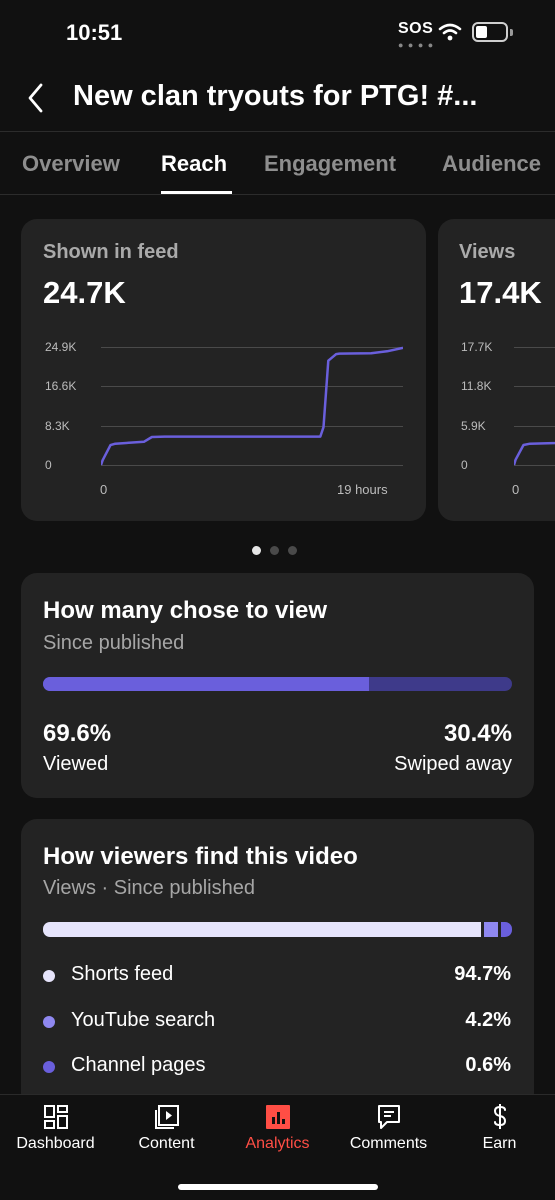 The width and height of the screenshot is (555, 1200). What do you see at coordinates (487, 252) in the screenshot?
I see `metric-label: Views` at bounding box center [487, 252].